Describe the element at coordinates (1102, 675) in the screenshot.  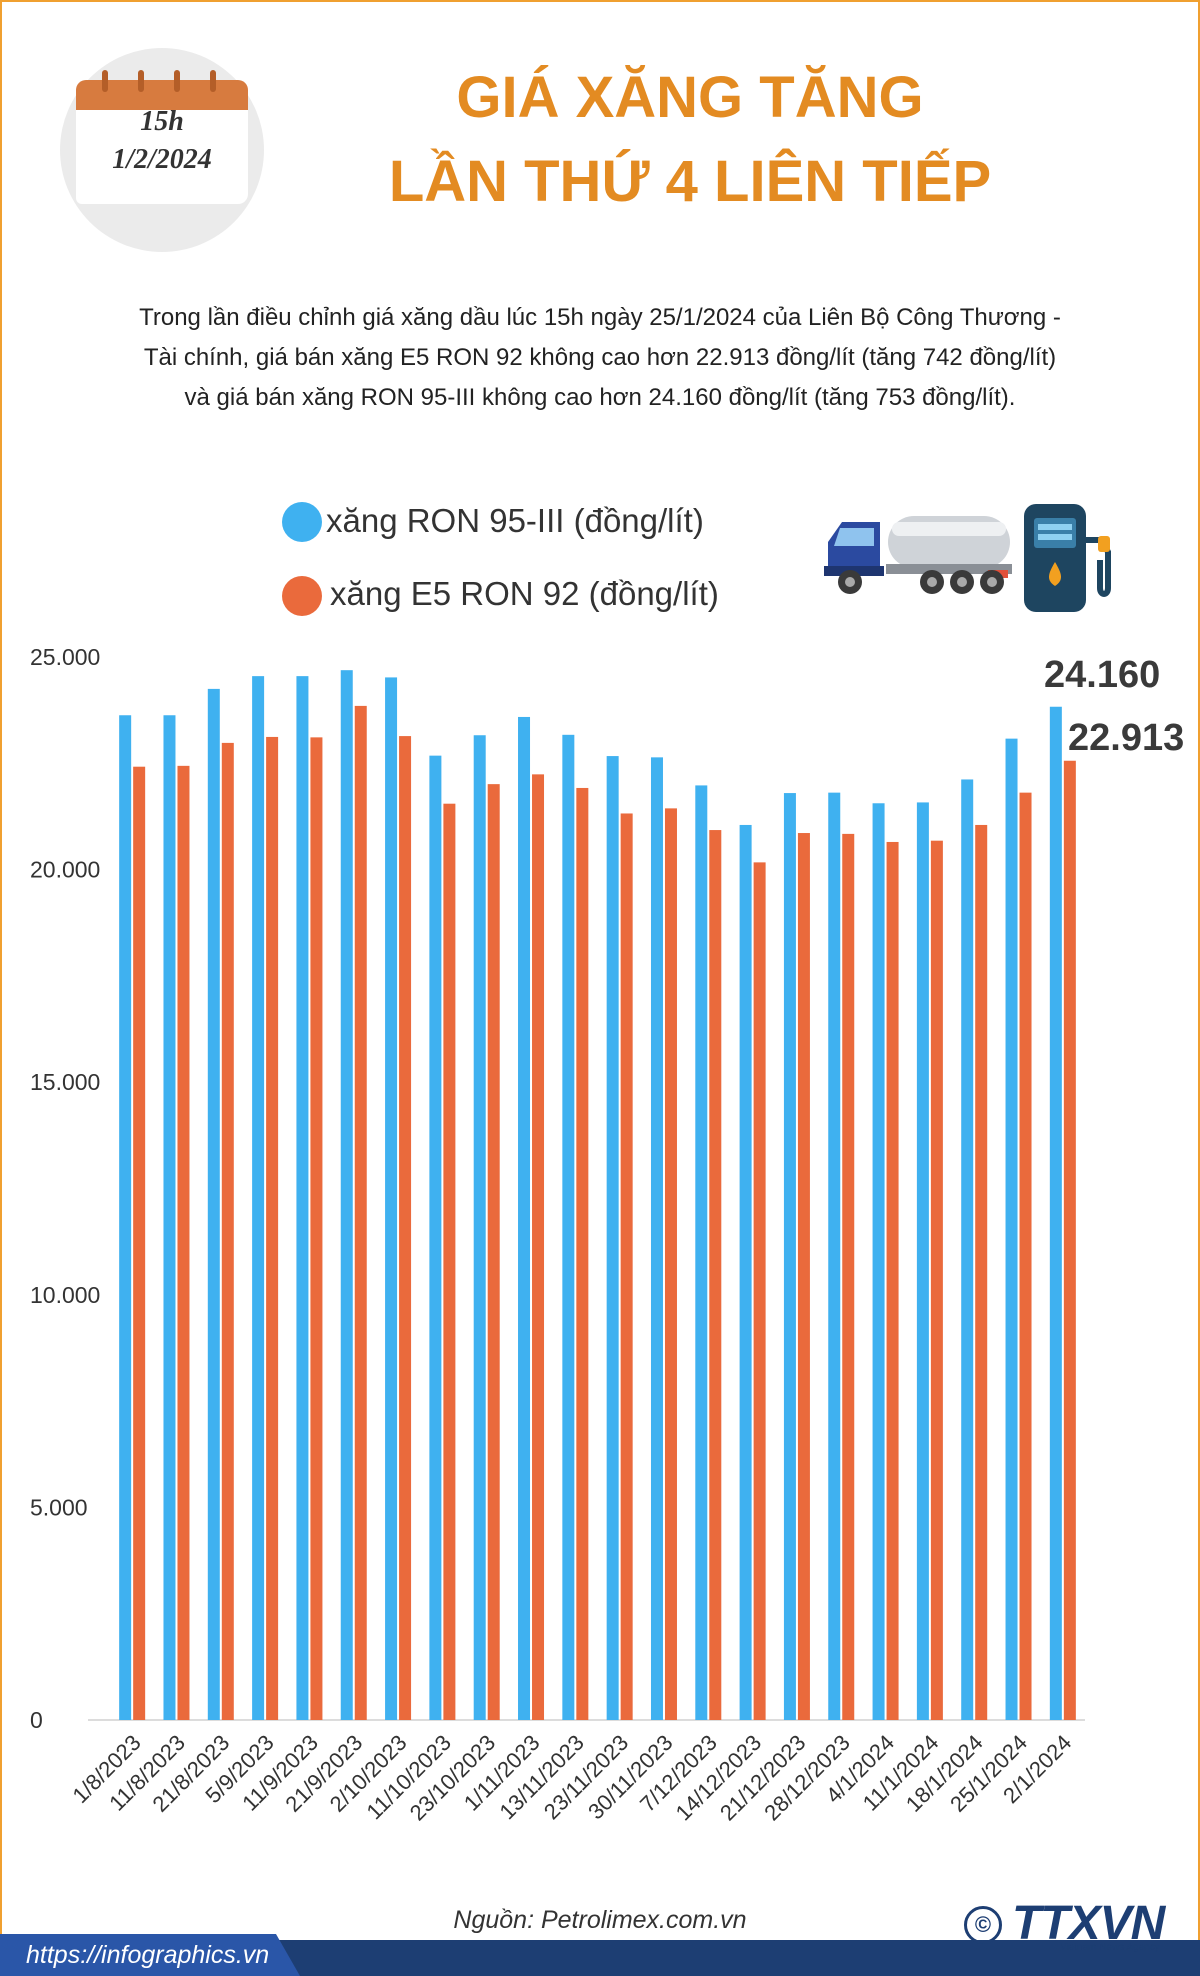
I see `ron95-latest-value-label: 24.160` at that location.